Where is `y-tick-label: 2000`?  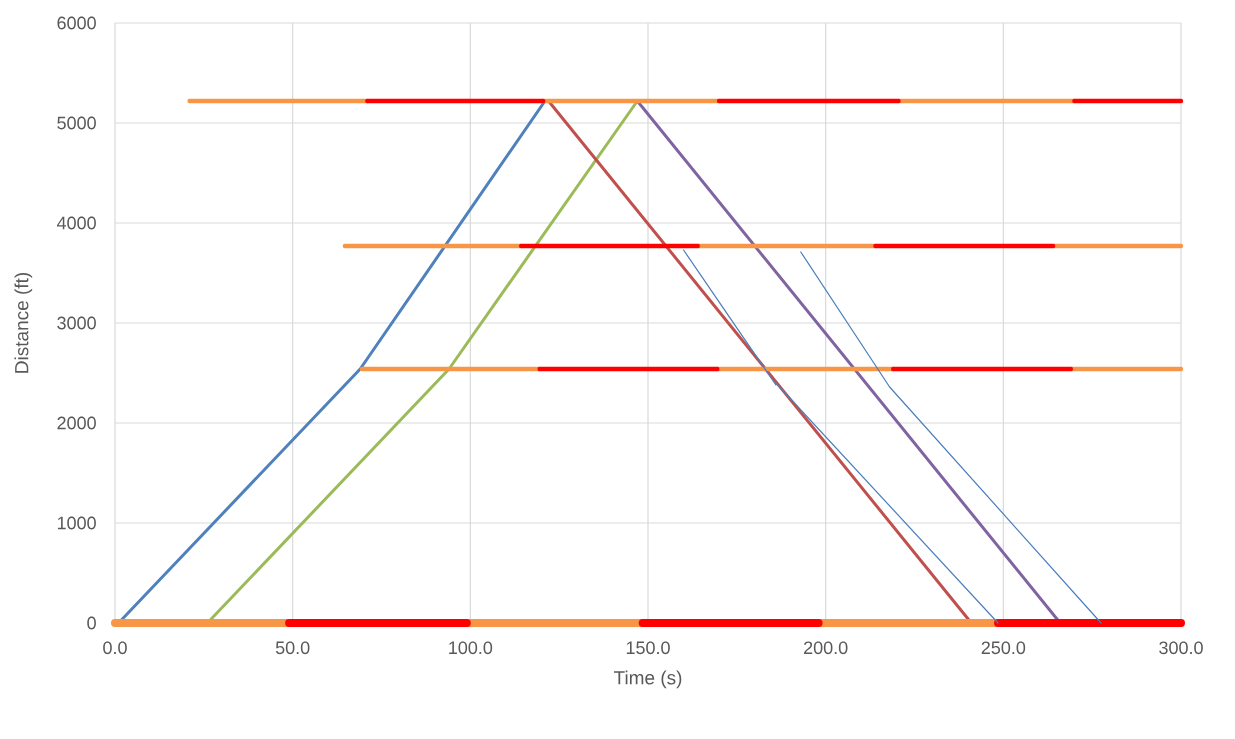
y-tick-label: 2000 is located at coordinates (76, 423).